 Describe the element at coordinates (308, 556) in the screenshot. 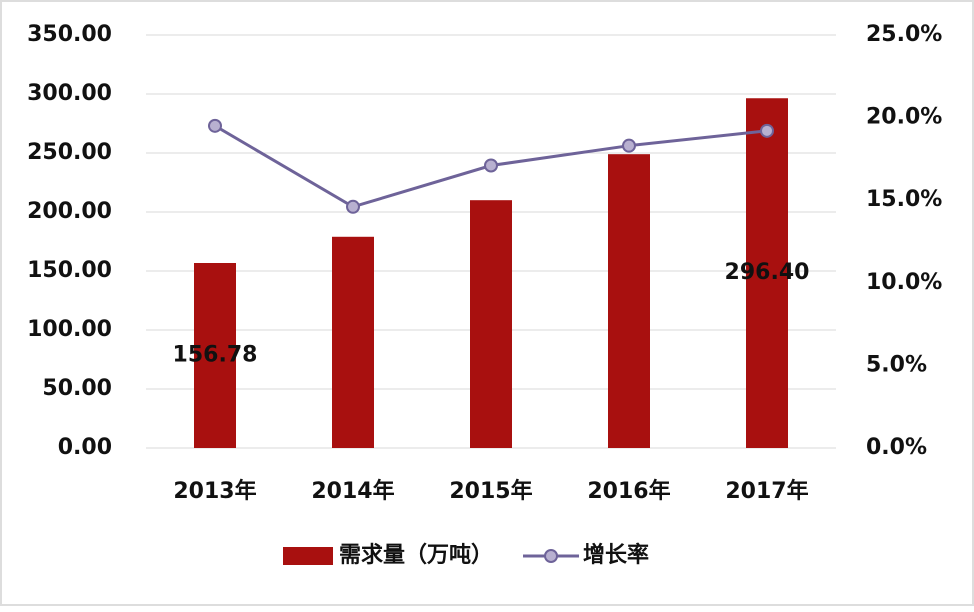

I see `legend-swatch` at that location.